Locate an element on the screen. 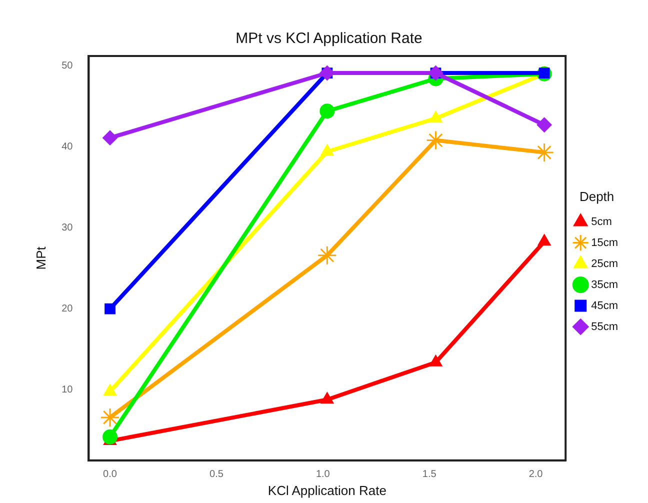  legend-label: 15cm is located at coordinates (604, 242).